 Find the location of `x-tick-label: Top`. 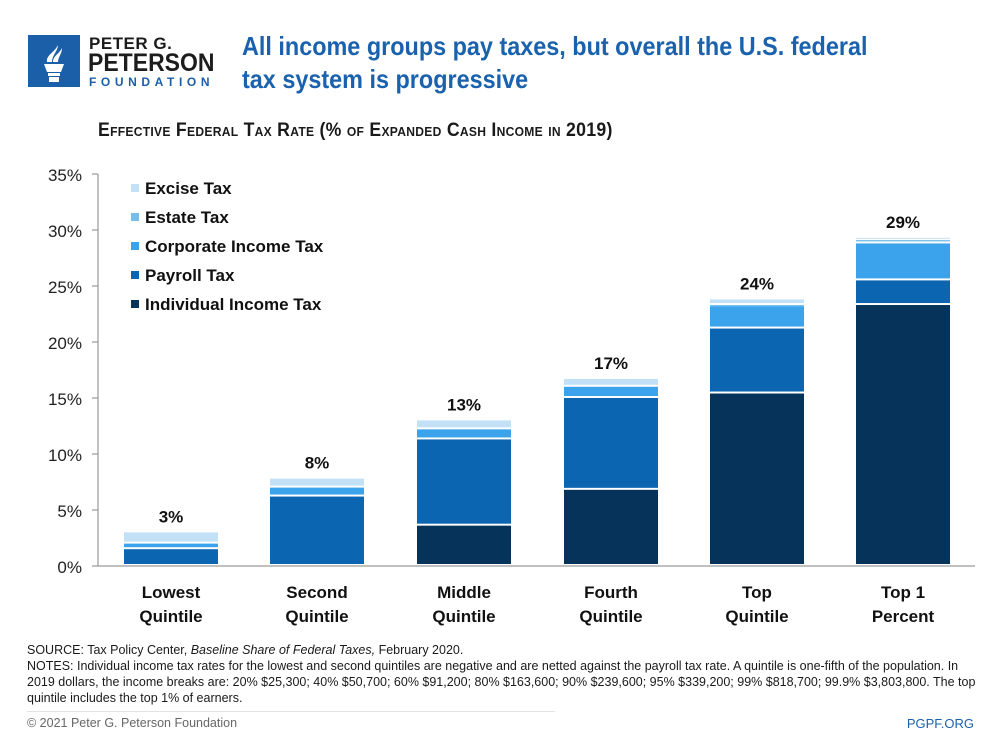

x-tick-label: Top is located at coordinates (757, 592).